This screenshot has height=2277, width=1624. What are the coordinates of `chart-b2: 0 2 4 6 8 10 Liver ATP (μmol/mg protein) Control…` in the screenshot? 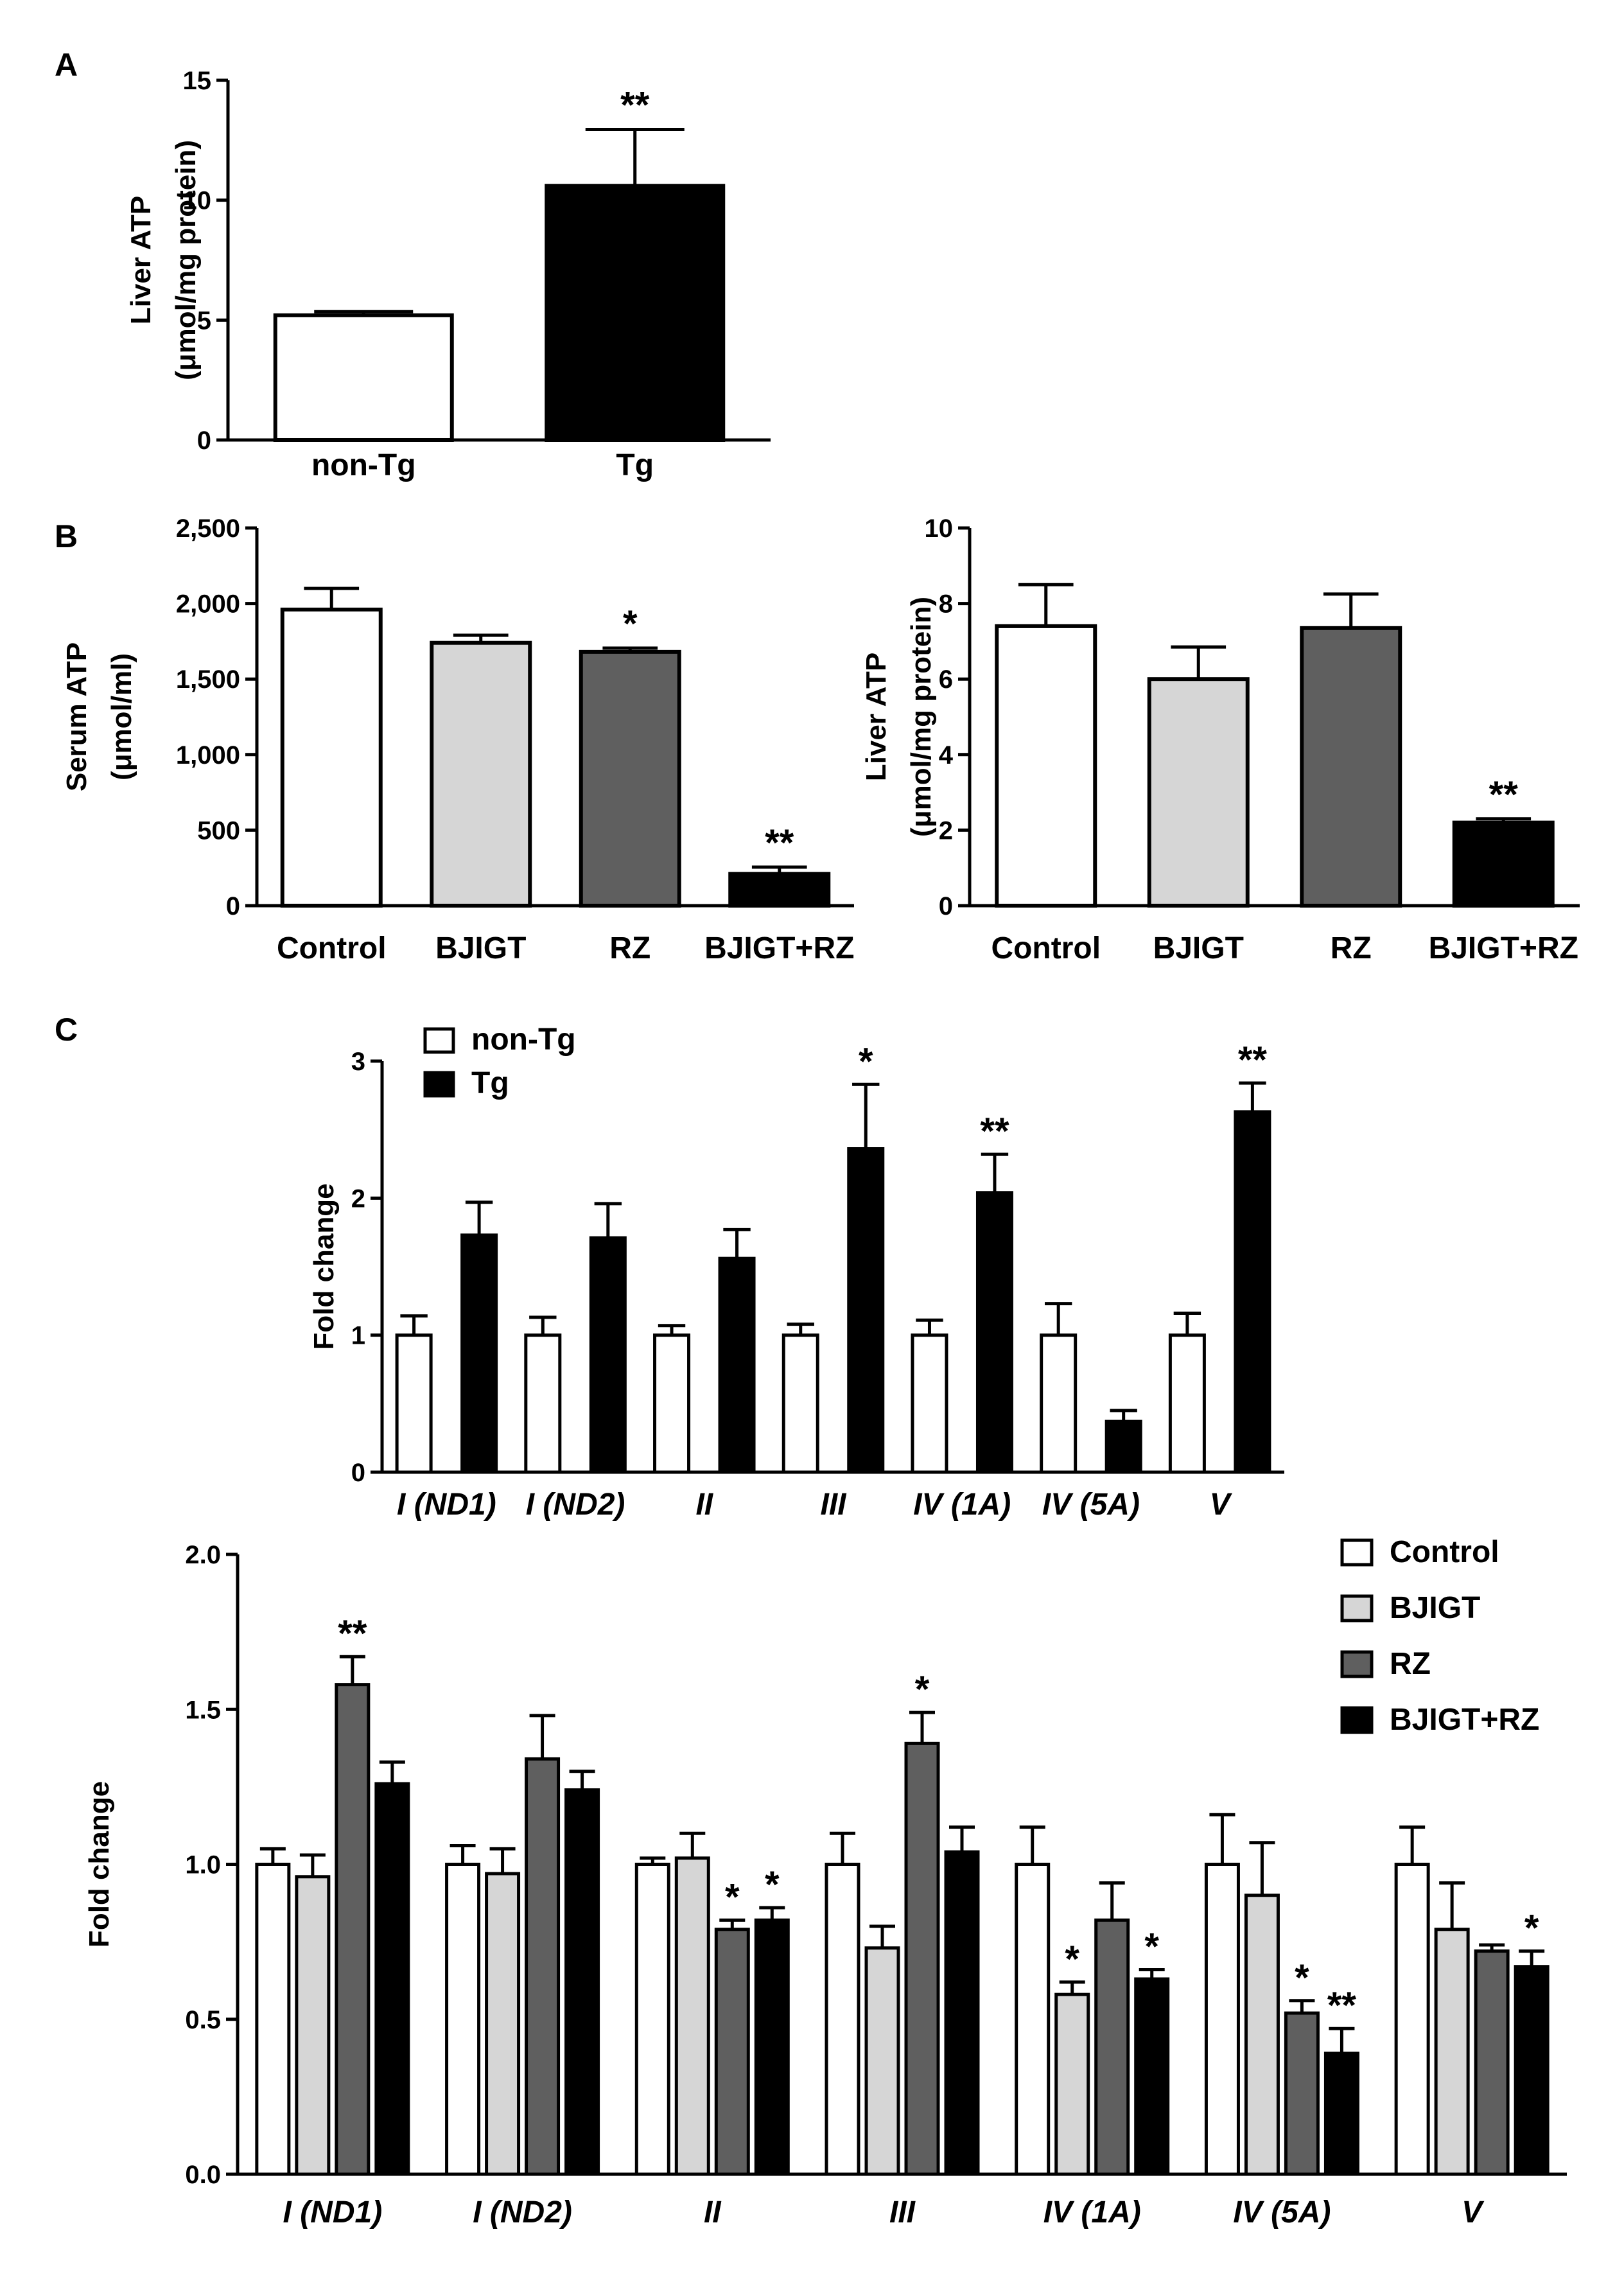 It's located at (1220, 740).